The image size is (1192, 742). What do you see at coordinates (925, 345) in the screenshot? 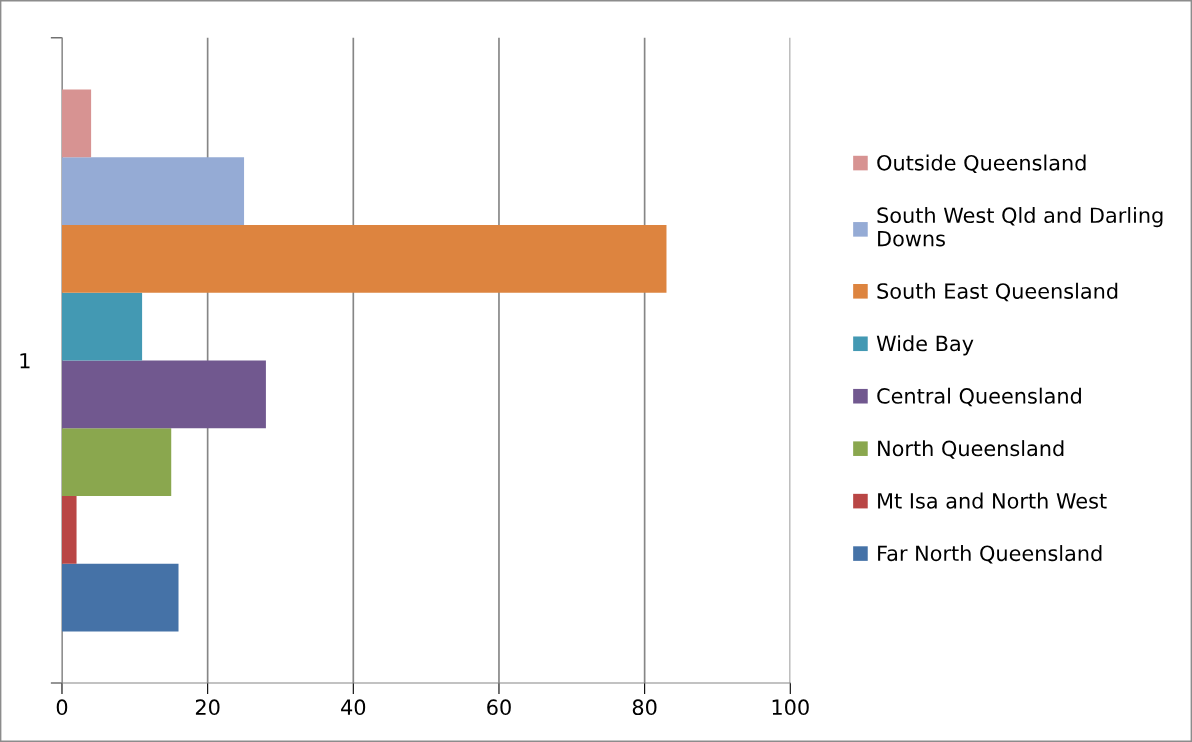
I see `legend-label: Wide Bay` at bounding box center [925, 345].